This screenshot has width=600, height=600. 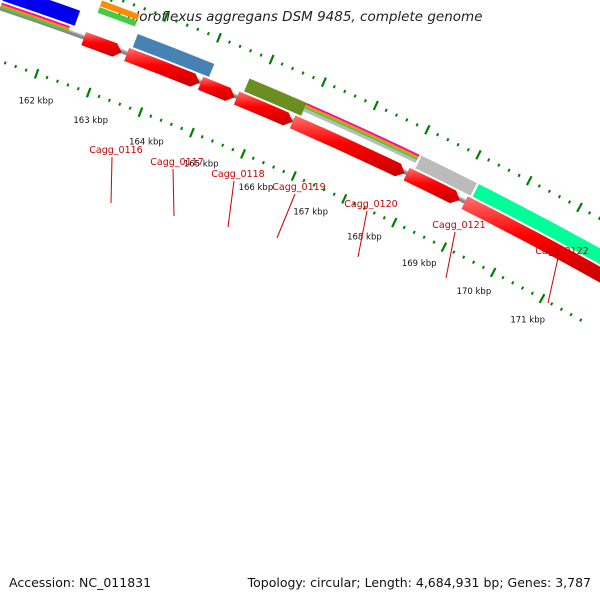 I want to click on cds-band-blue, so click(x=41, y=13).